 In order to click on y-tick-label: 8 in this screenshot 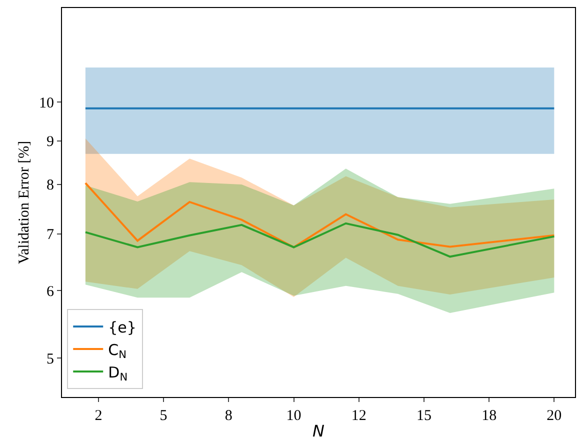, I will do `click(50, 186)`.